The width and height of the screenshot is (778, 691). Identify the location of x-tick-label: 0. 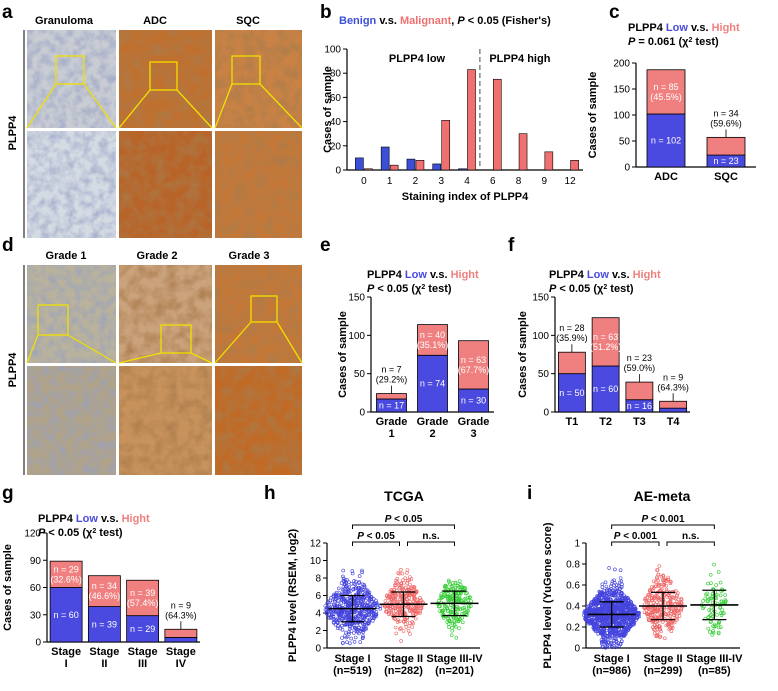
(364, 181).